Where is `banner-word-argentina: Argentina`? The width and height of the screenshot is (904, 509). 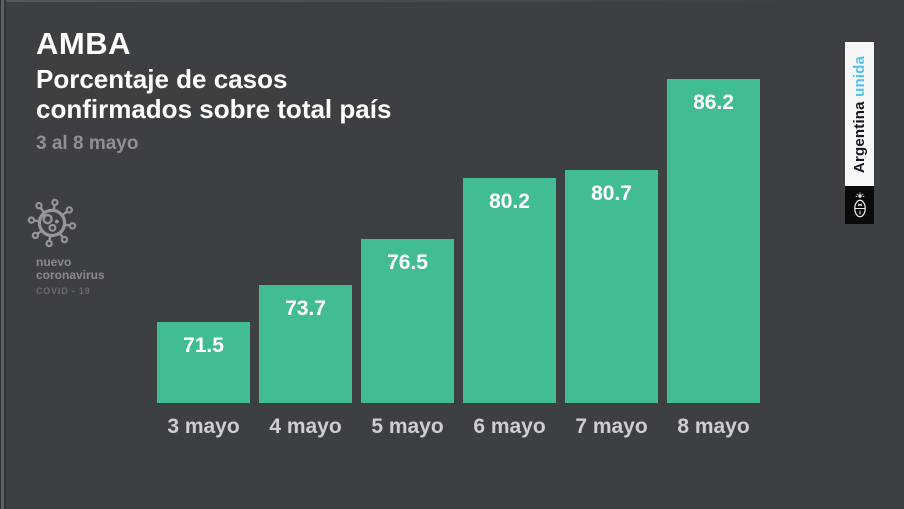 banner-word-argentina: Argentina is located at coordinates (859, 136).